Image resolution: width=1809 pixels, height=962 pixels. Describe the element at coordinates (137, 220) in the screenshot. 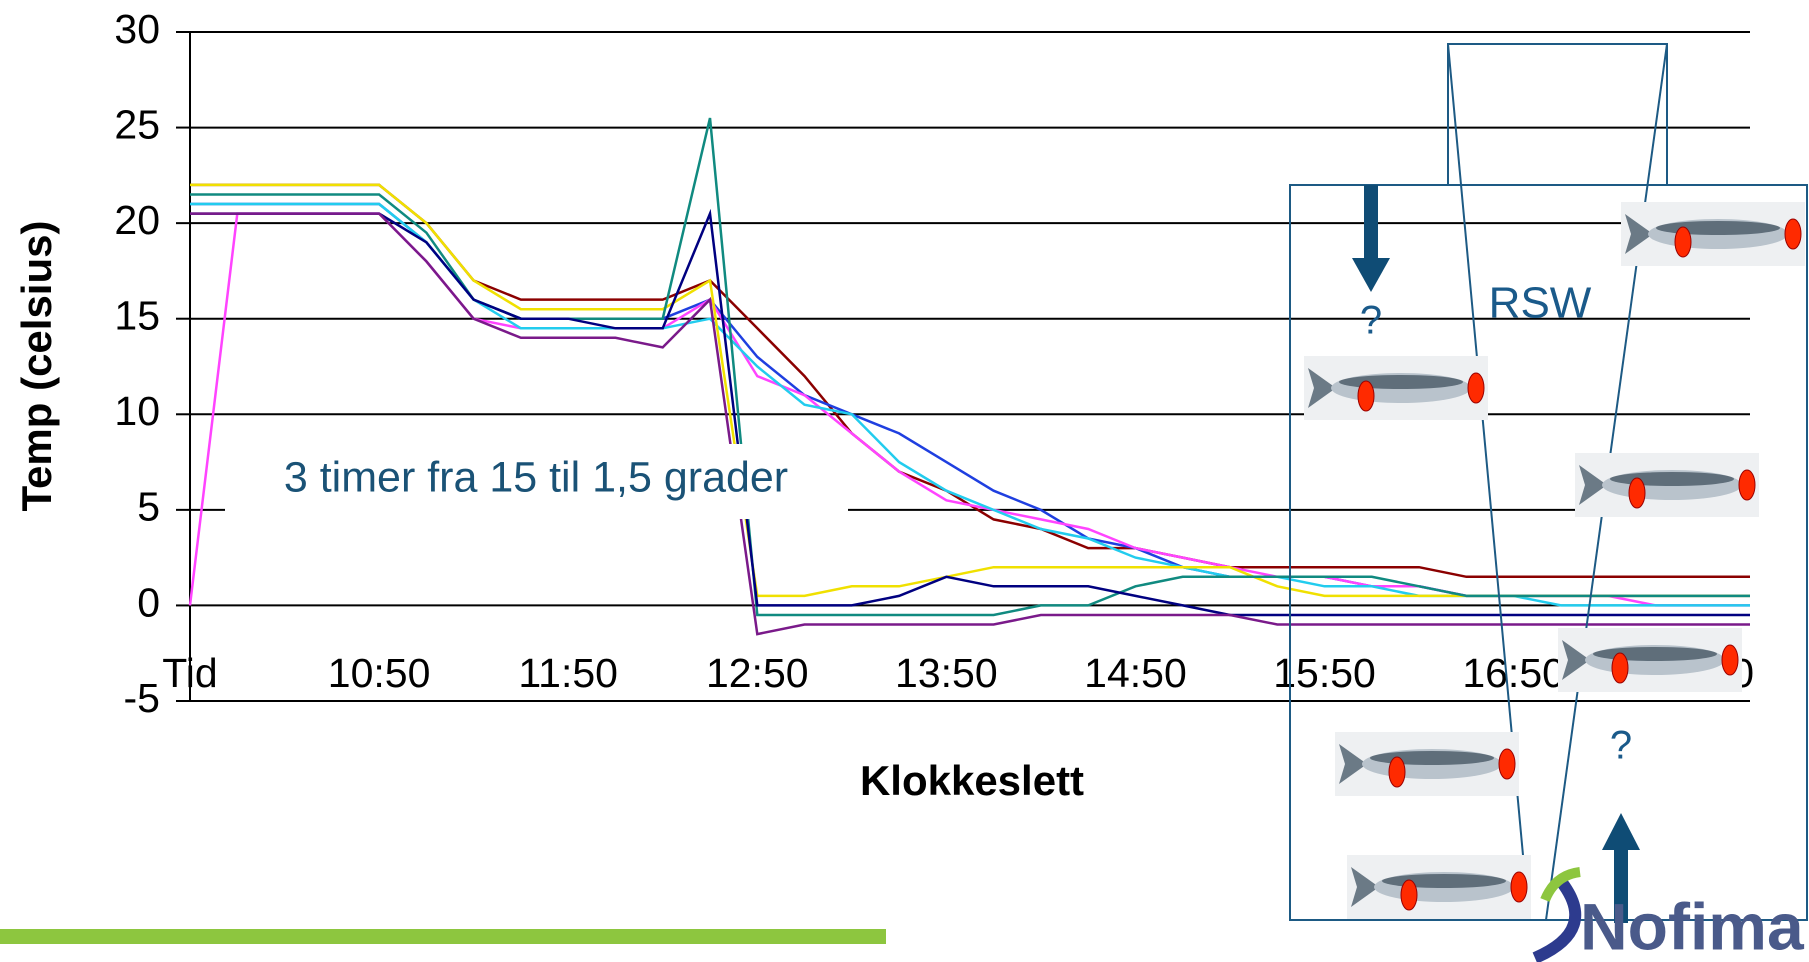

I see `y-tick-label: 20` at that location.